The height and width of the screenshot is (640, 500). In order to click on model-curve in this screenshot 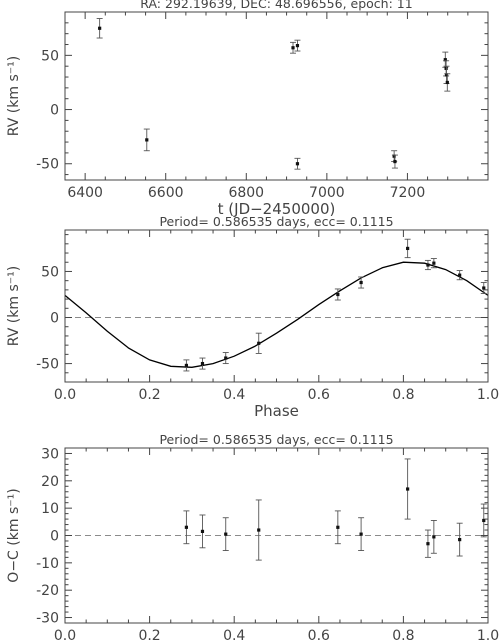, I will do `click(276, 314)`.